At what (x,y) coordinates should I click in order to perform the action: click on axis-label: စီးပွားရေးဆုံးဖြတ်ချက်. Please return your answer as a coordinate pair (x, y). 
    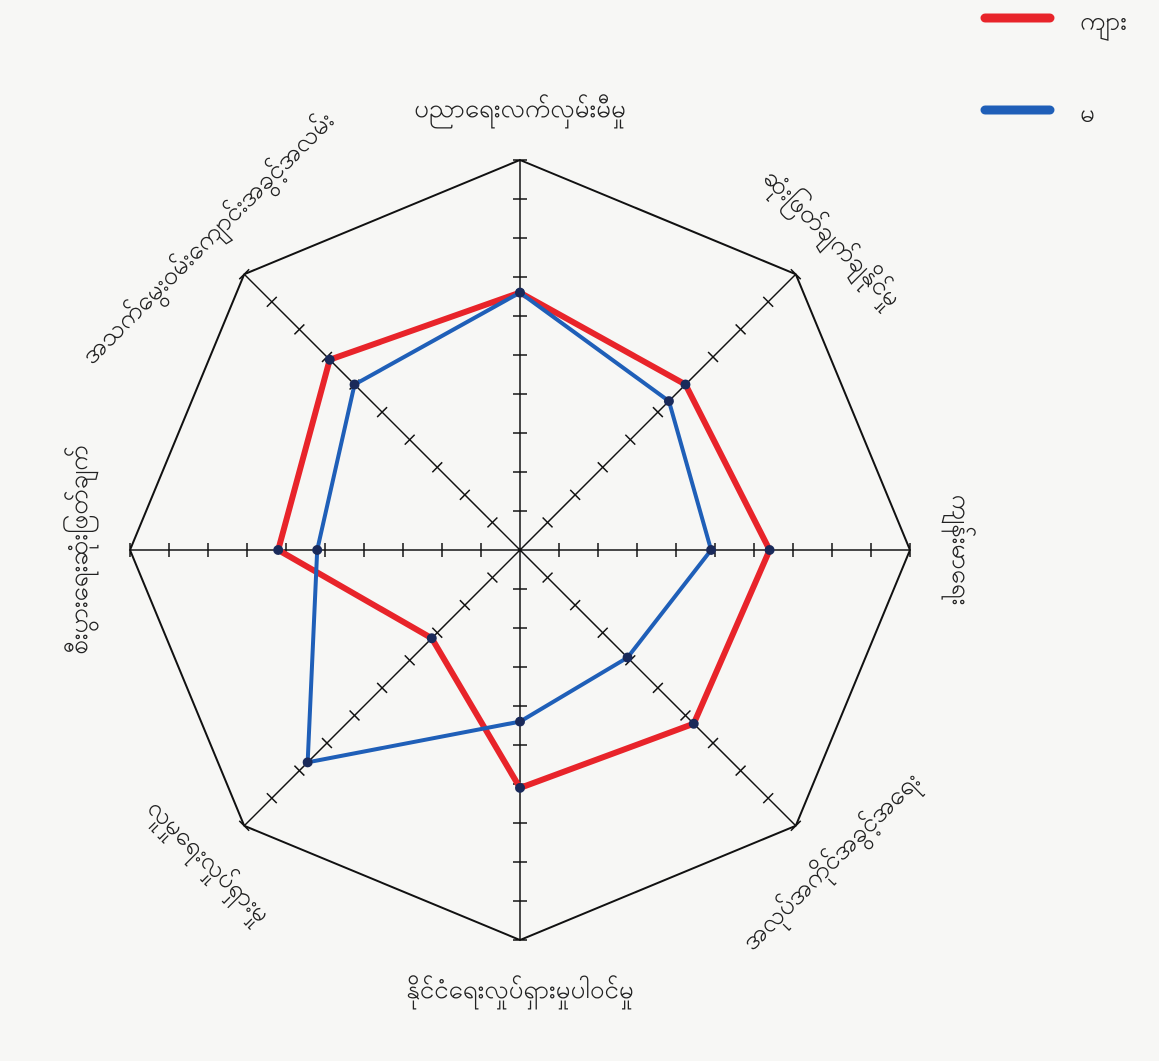
    Looking at the image, I should click on (80, 550).